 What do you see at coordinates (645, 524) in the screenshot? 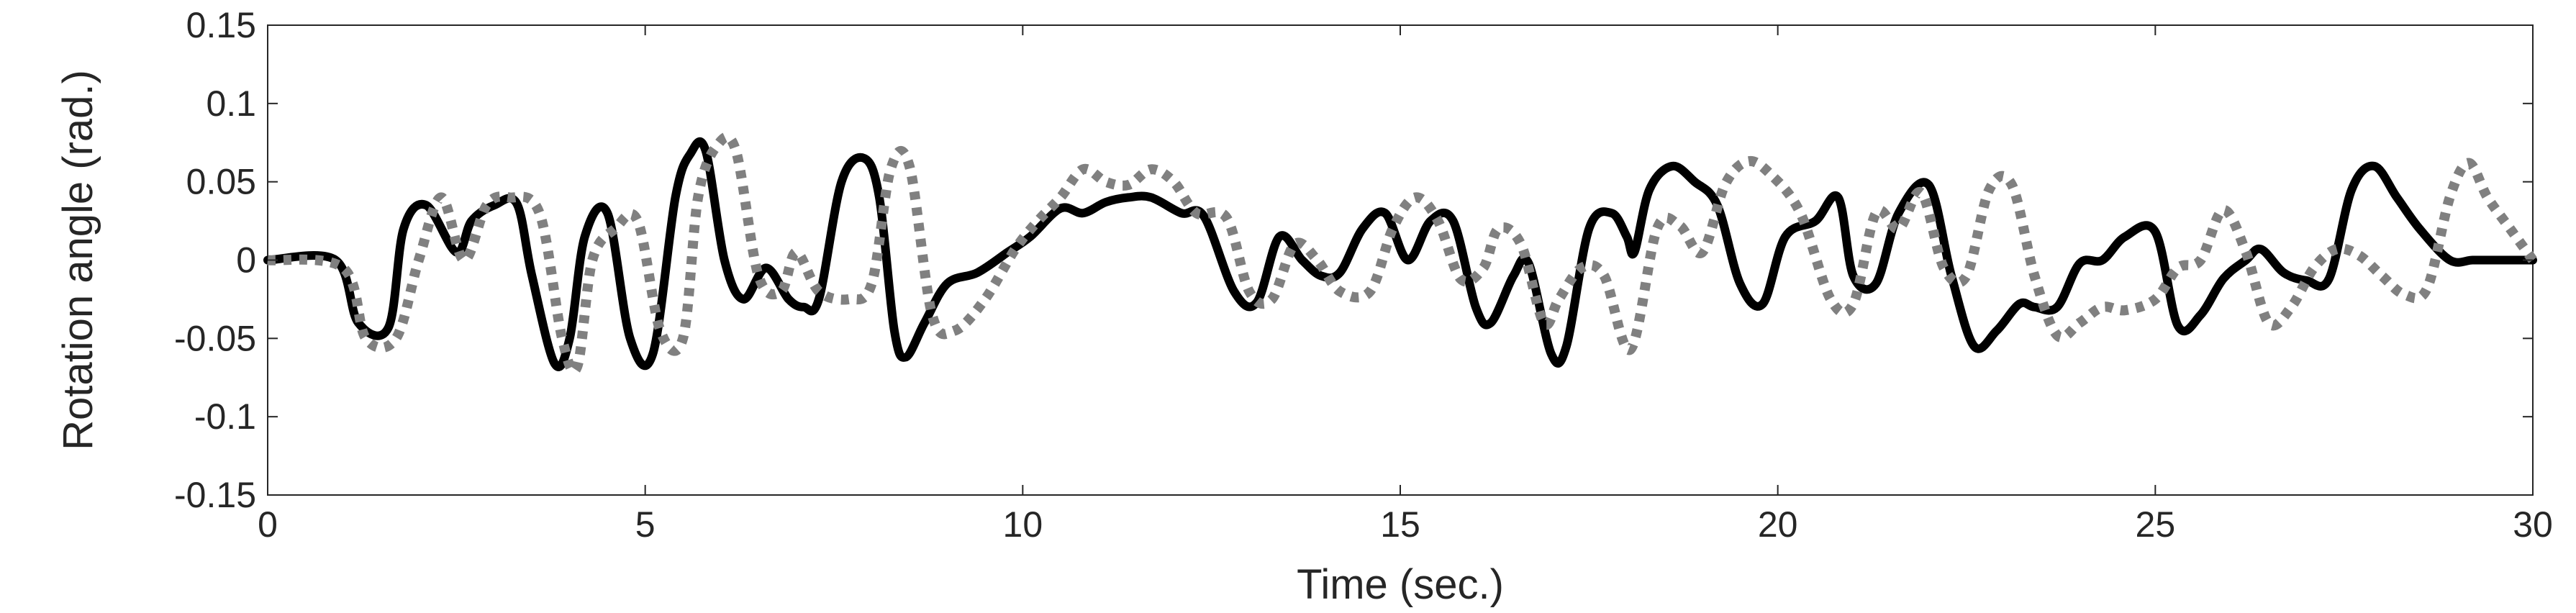
I see `x-tick-label: 5` at bounding box center [645, 524].